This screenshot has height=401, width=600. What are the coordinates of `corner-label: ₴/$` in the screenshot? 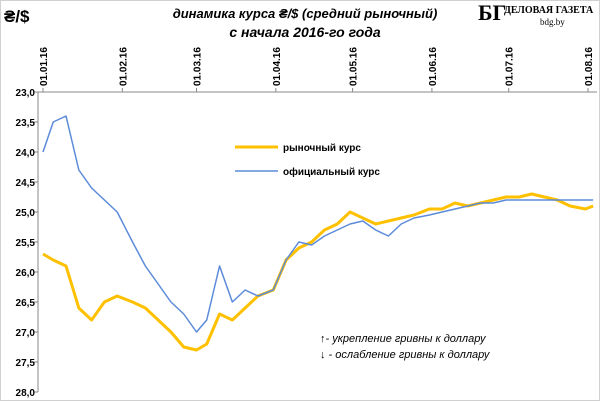 It's located at (17, 16).